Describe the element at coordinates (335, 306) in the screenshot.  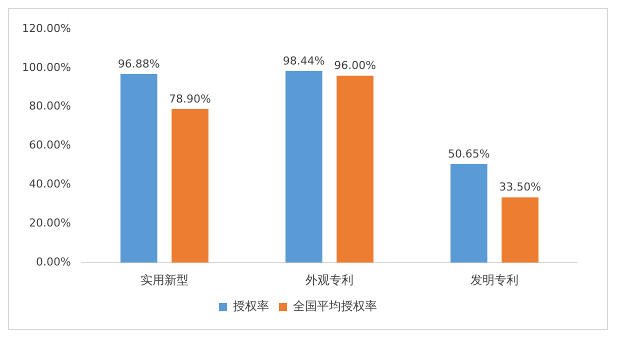
I see `legend-label: 全国平均授权率` at that location.